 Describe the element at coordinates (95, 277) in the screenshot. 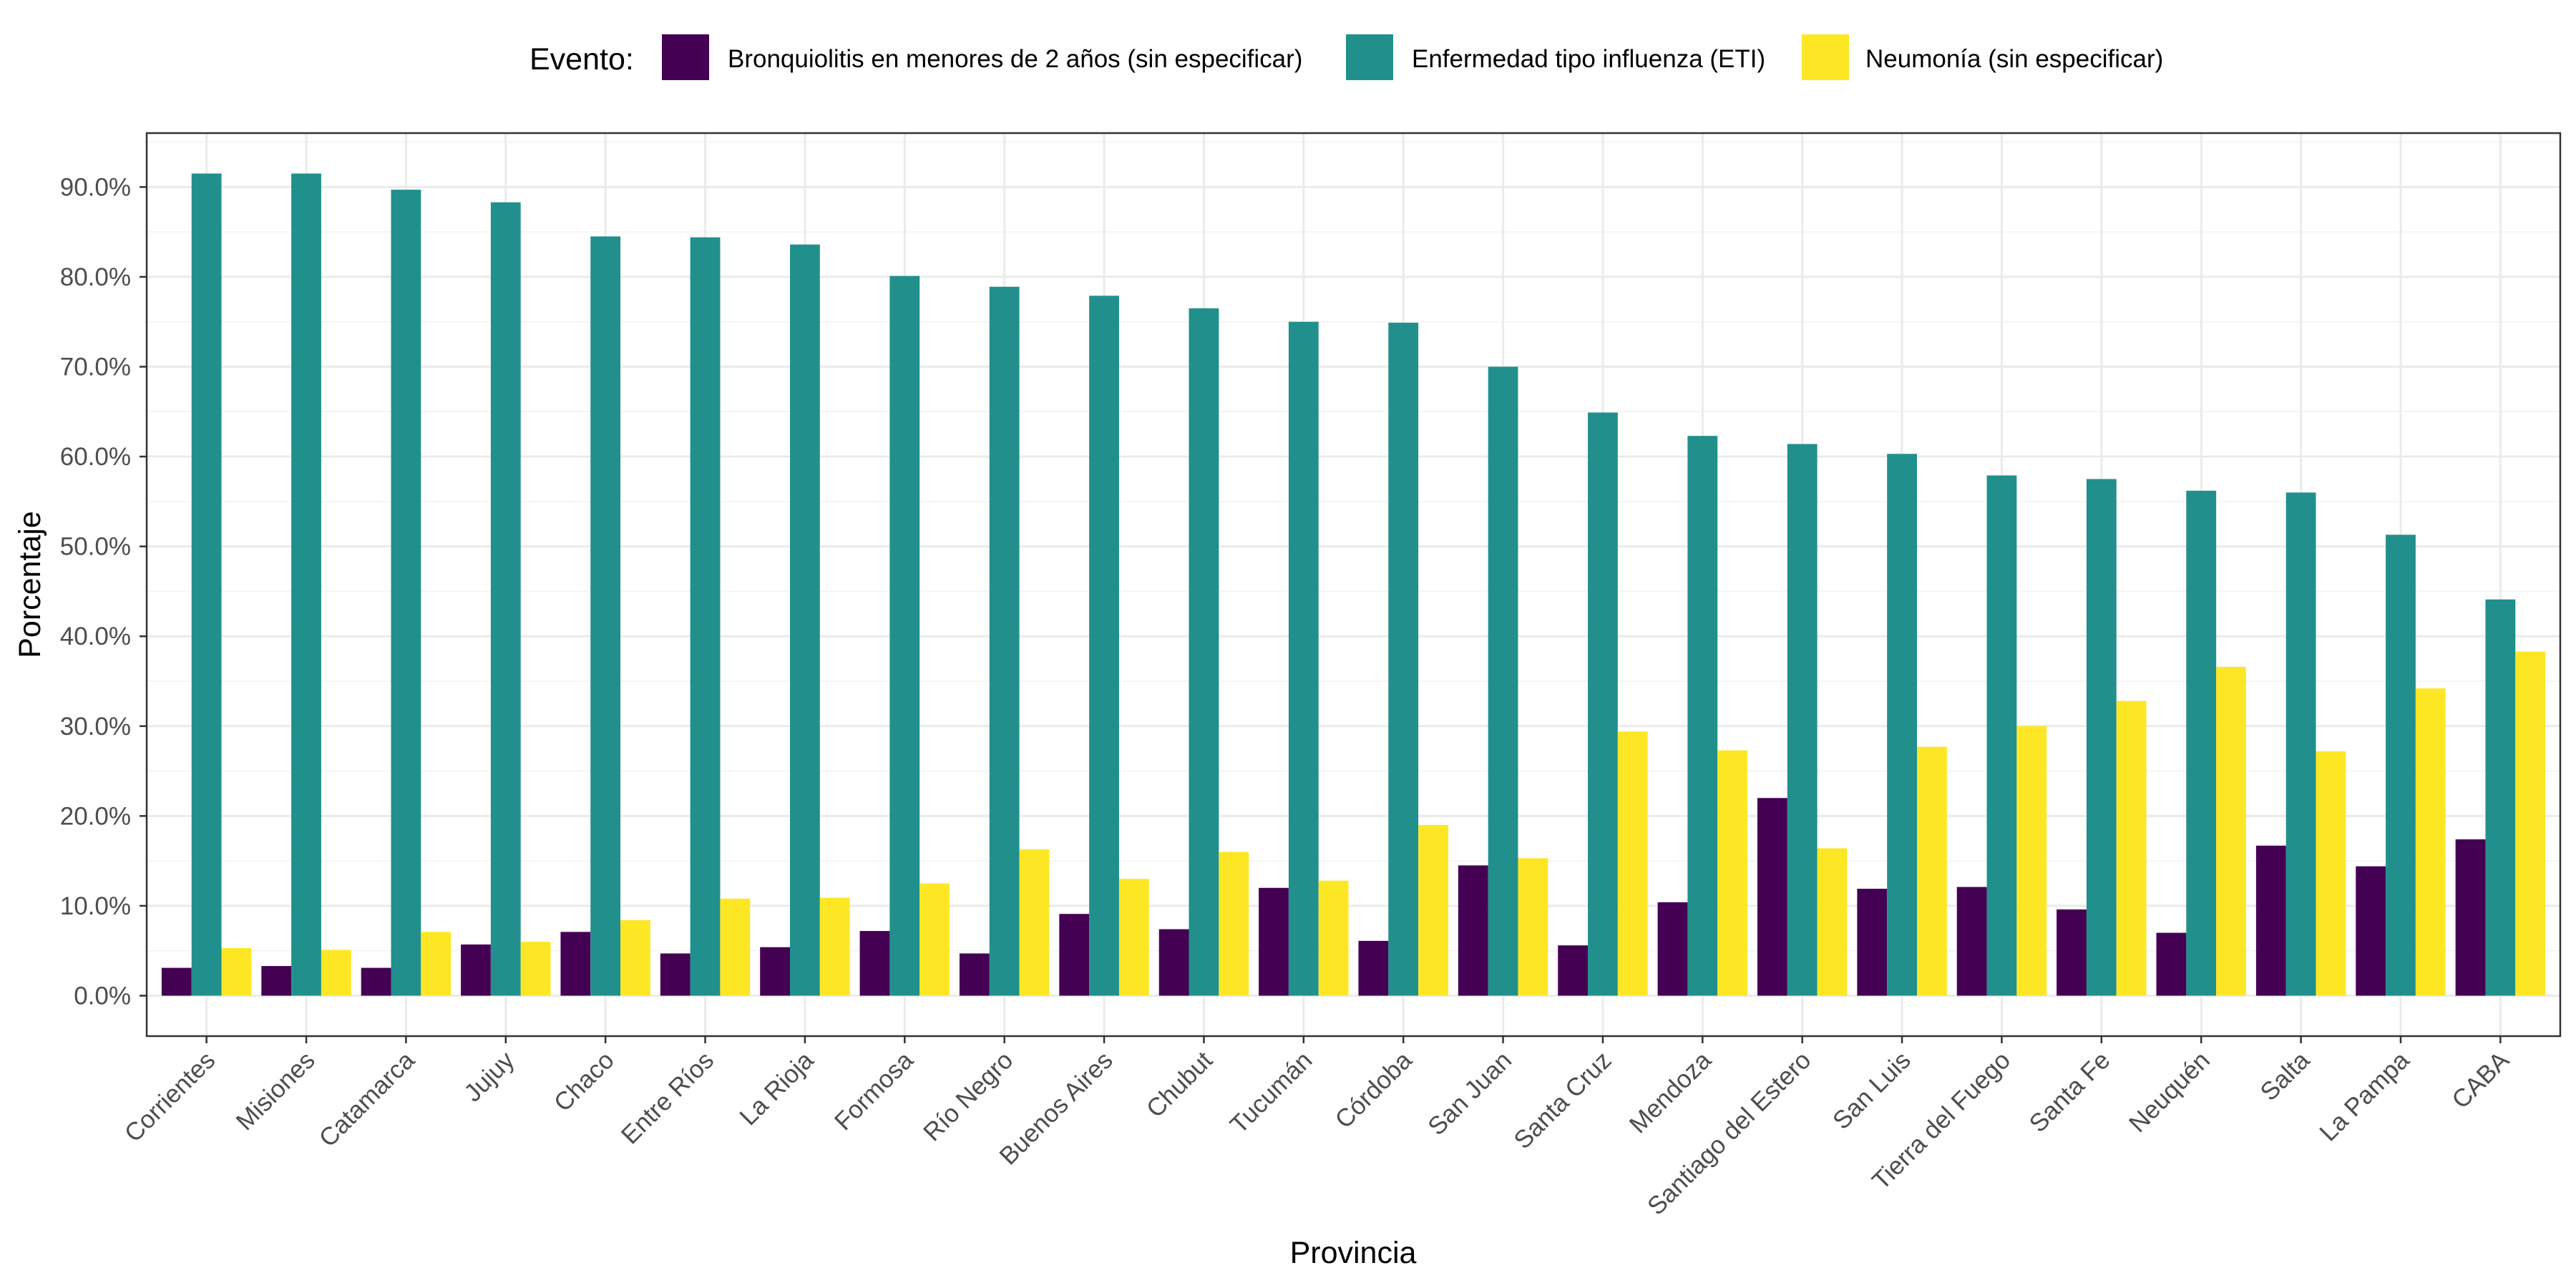

I see `y-tick-label: 80.0%` at that location.